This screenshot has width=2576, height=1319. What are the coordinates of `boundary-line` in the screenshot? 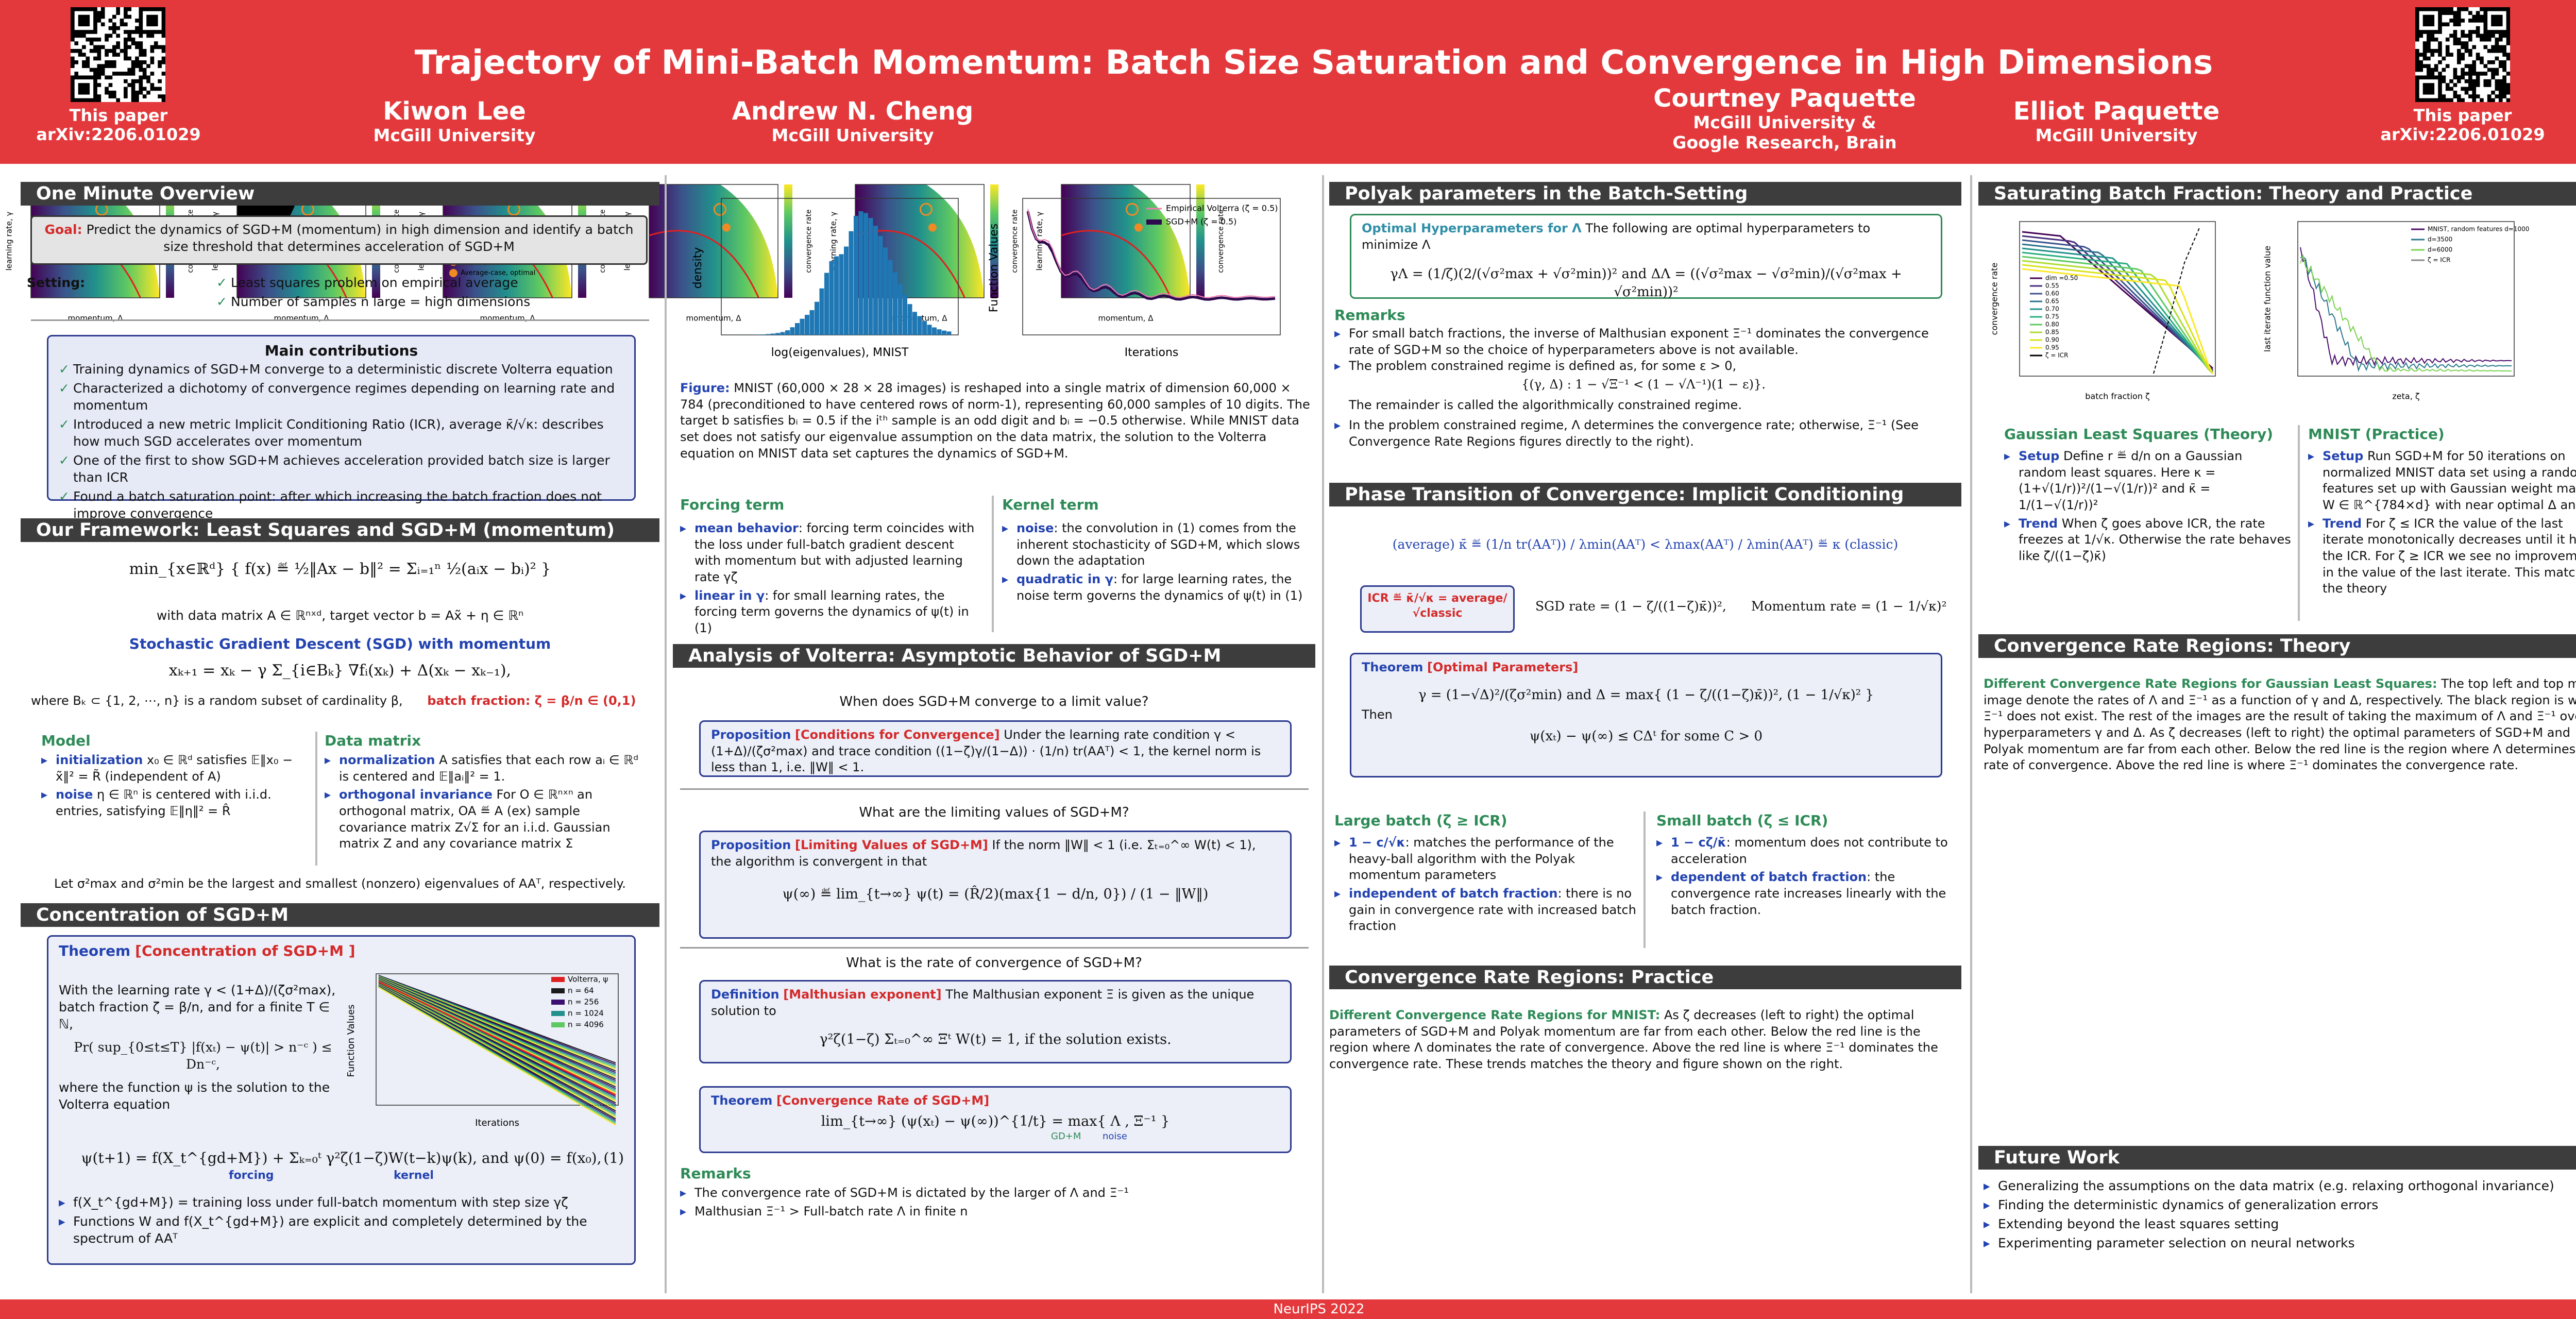 It's located at (1116, 264).